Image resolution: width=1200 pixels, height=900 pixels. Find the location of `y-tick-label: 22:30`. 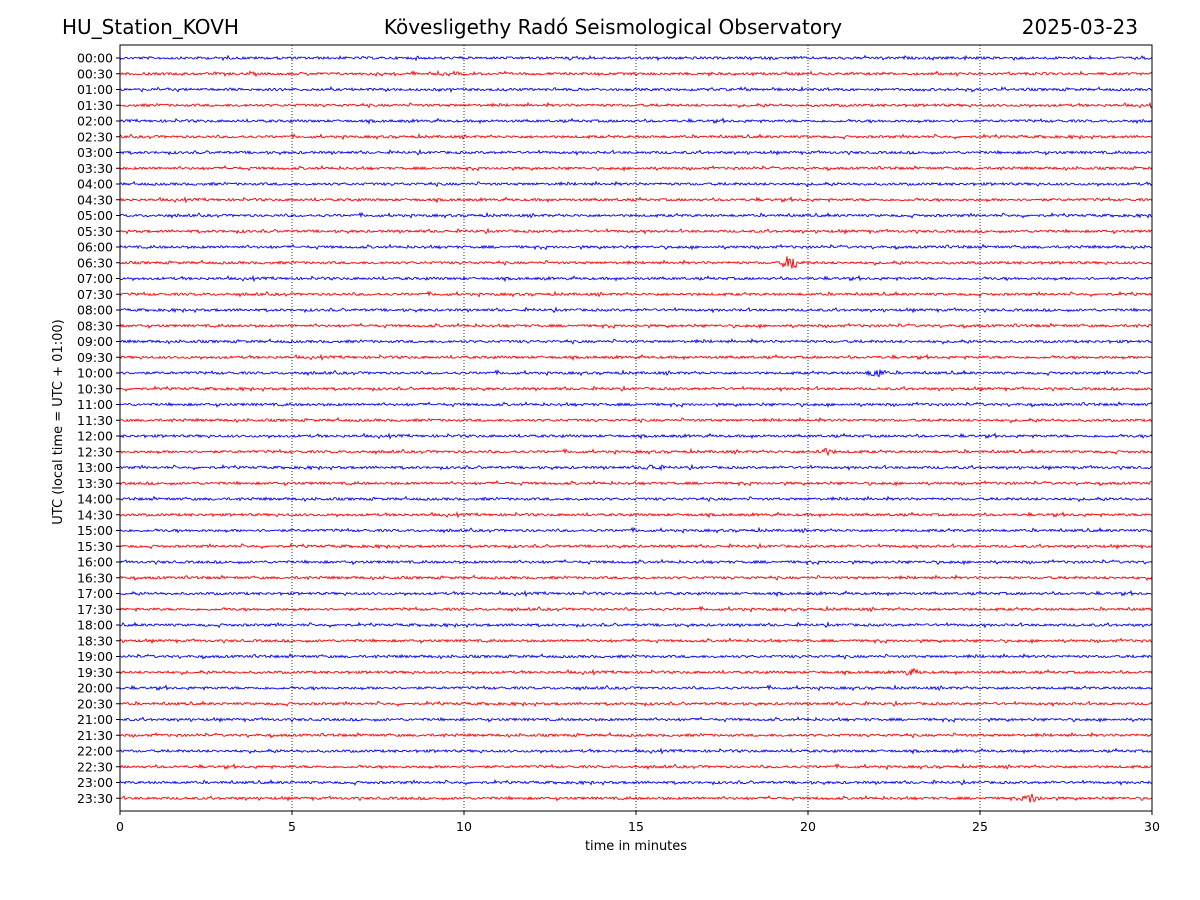

y-tick-label: 22:30 is located at coordinates (95, 766).